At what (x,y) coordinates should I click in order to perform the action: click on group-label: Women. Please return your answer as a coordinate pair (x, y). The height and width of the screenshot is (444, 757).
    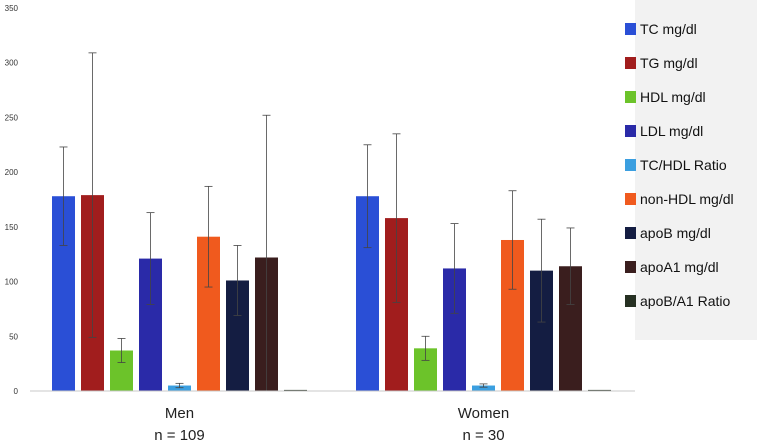
    Looking at the image, I should click on (483, 413).